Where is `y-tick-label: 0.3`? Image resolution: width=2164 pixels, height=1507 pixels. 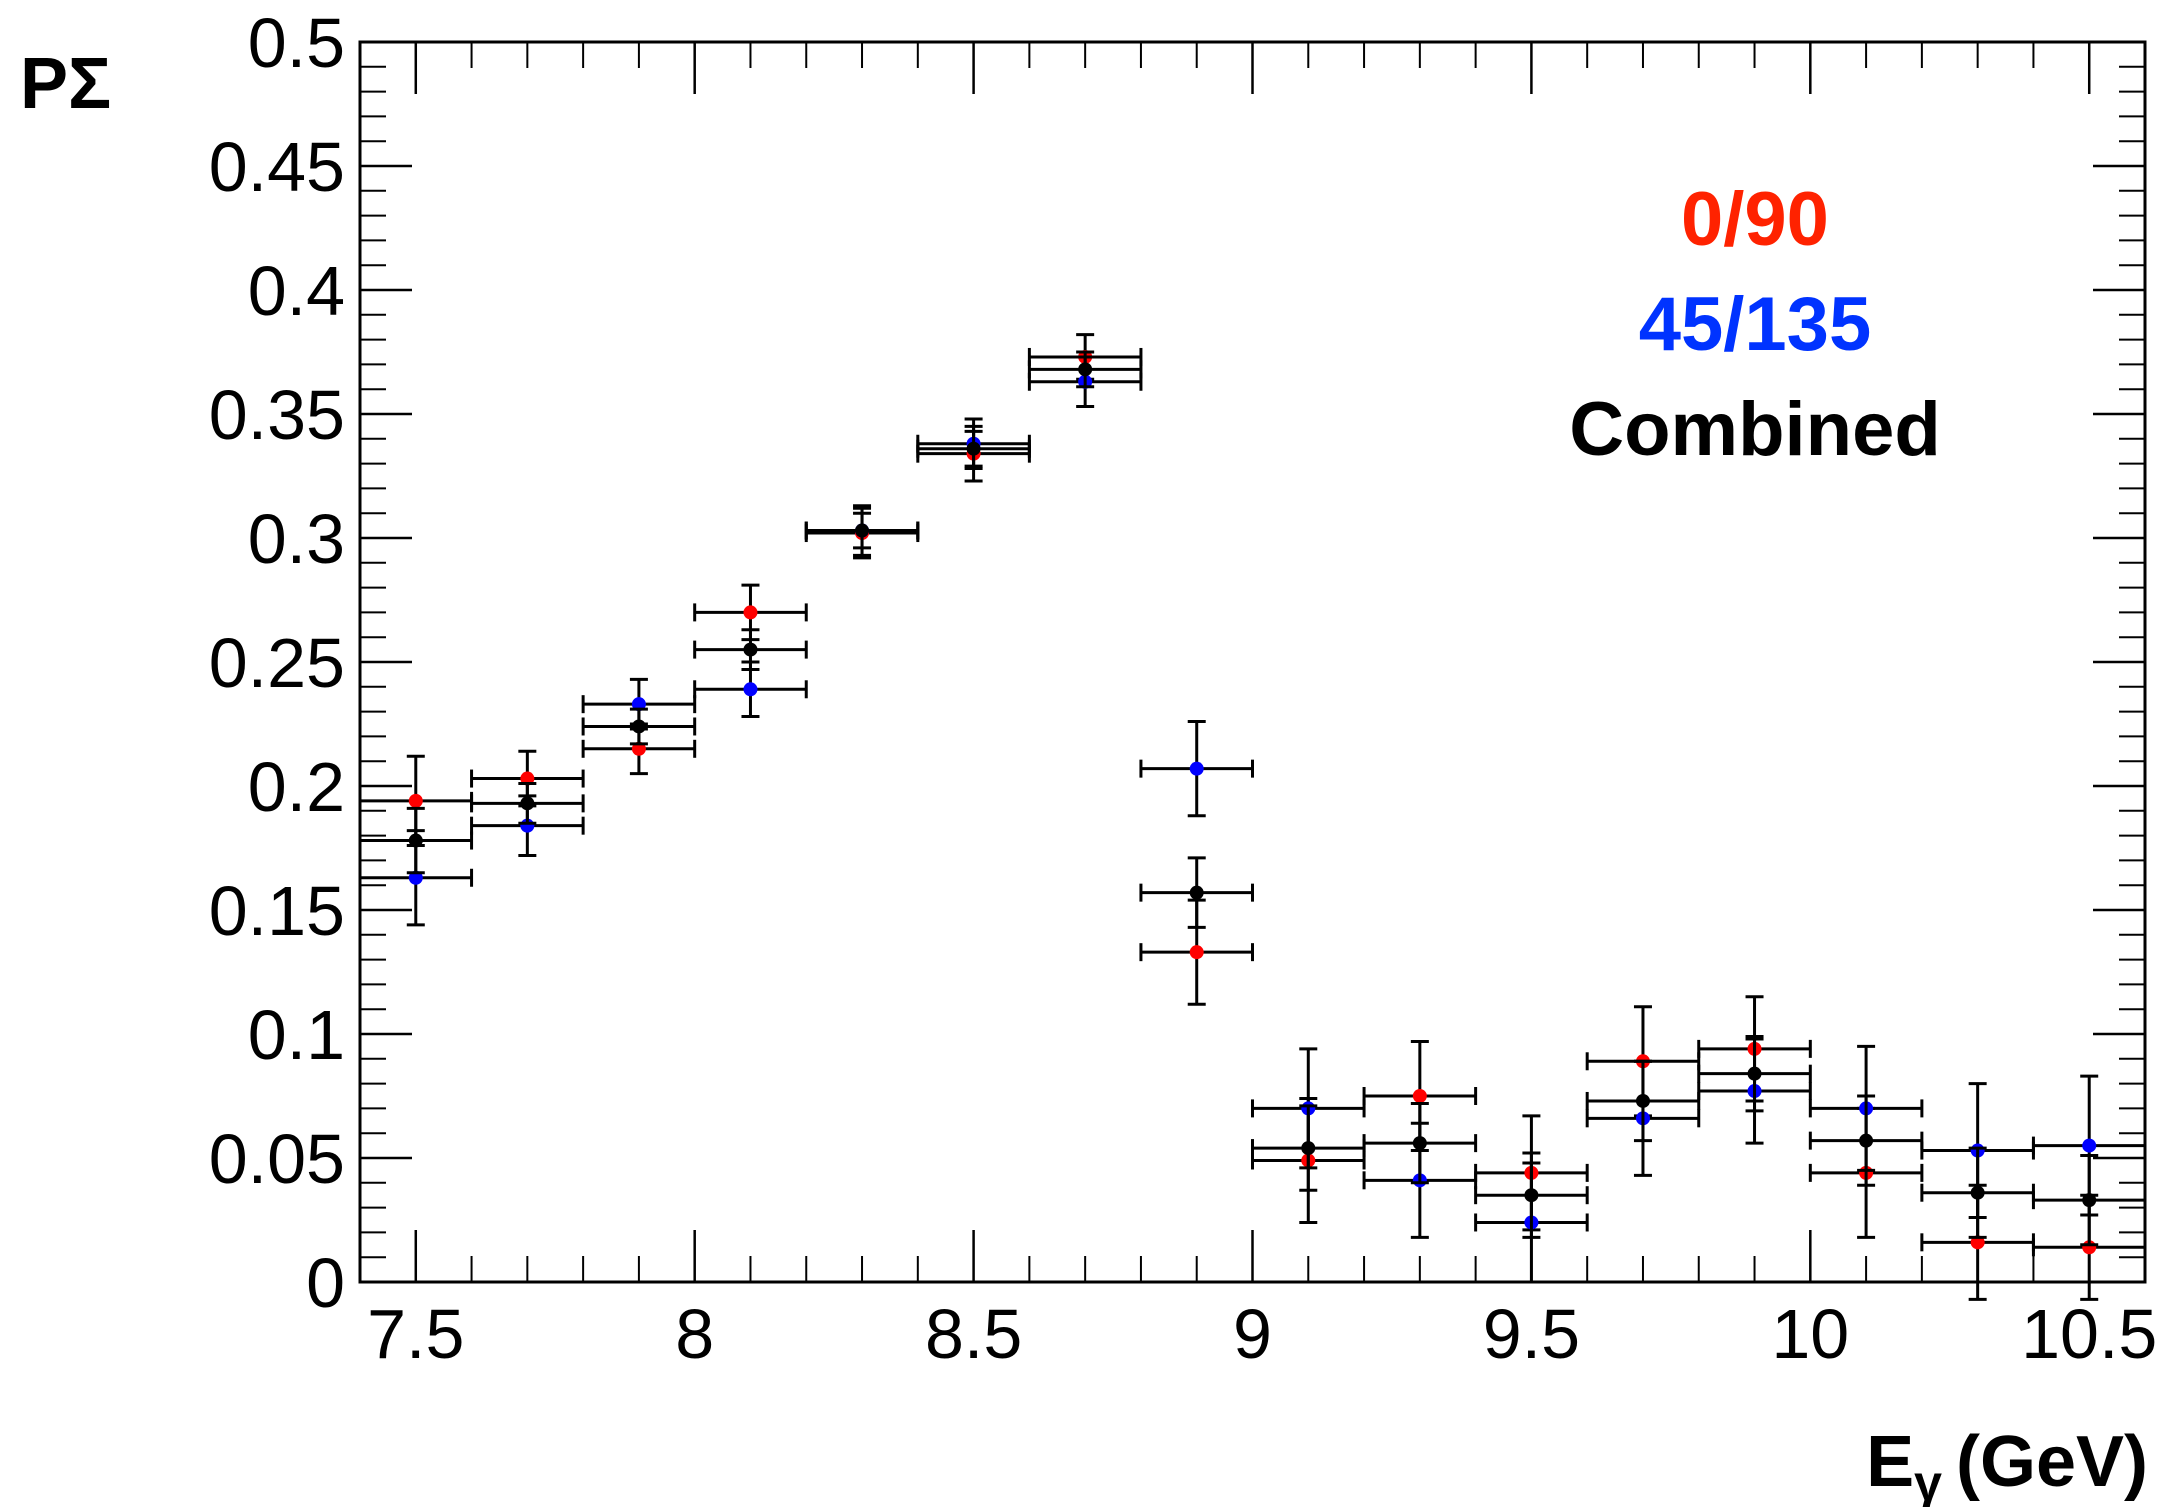
y-tick-label: 0.3 is located at coordinates (296, 539).